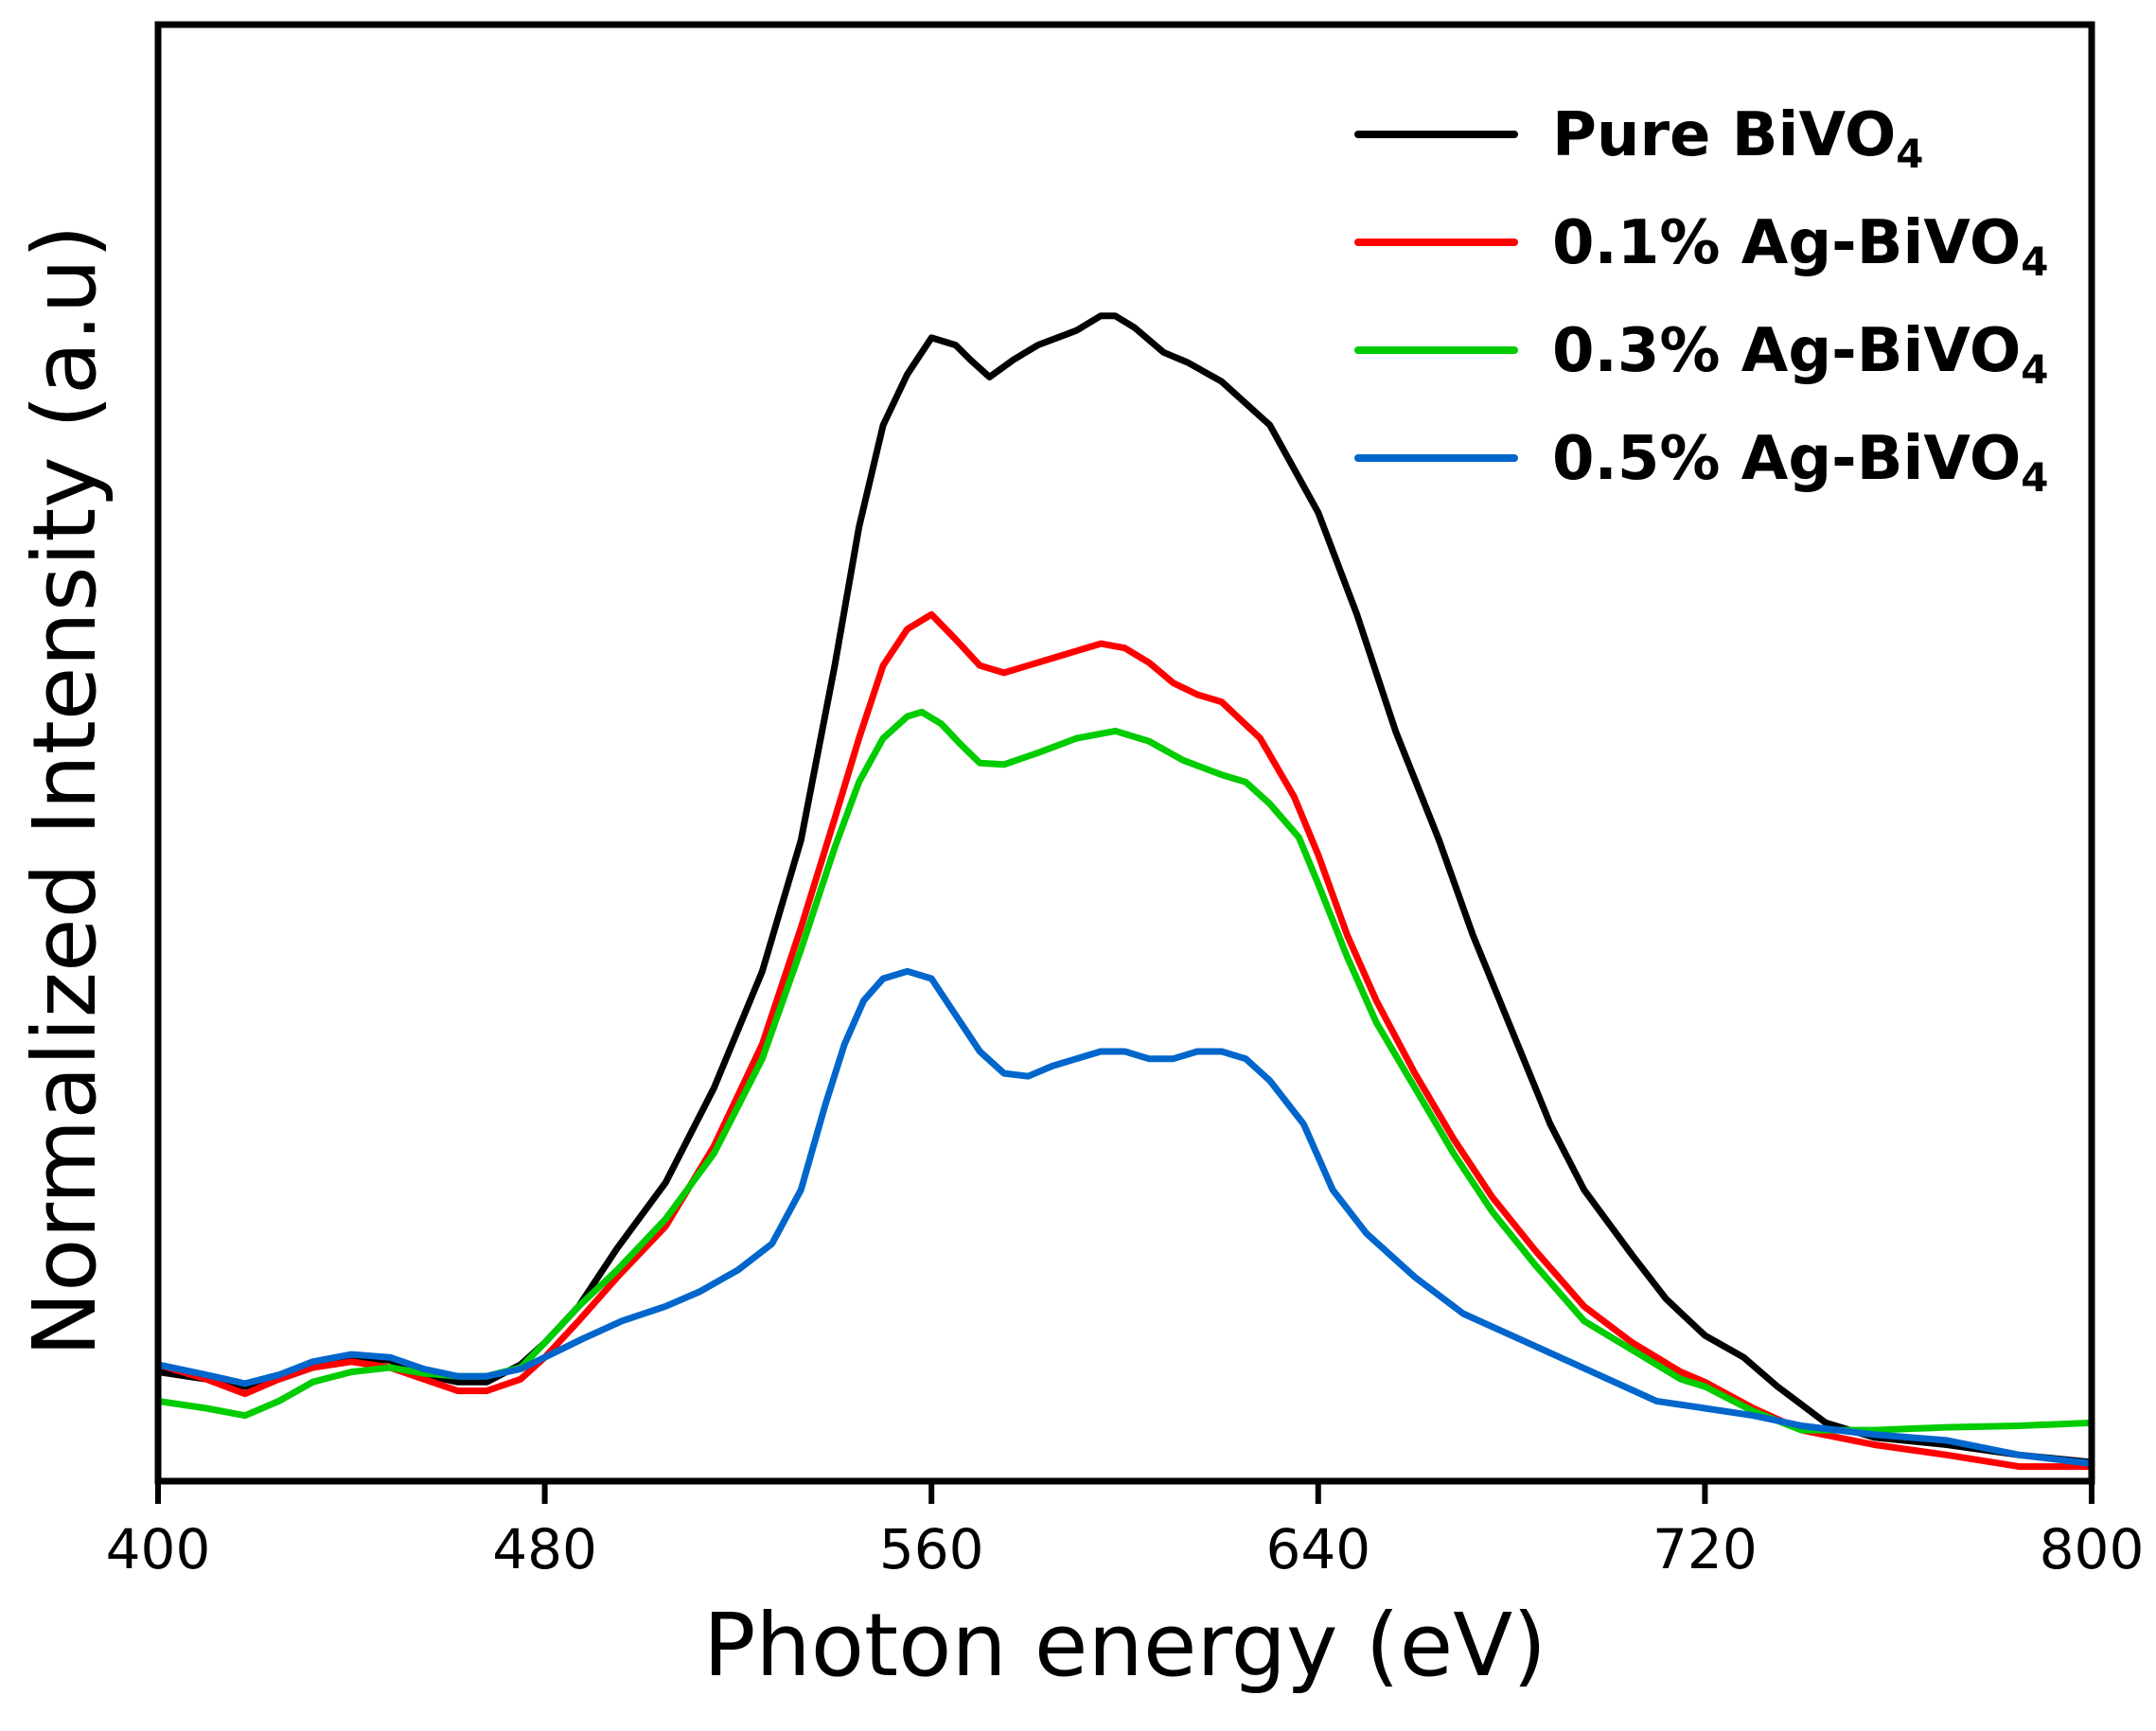 The image size is (2156, 1731). I want to click on legend-label-text-2: 0.3% Ag-BiVO, so click(1786, 351).